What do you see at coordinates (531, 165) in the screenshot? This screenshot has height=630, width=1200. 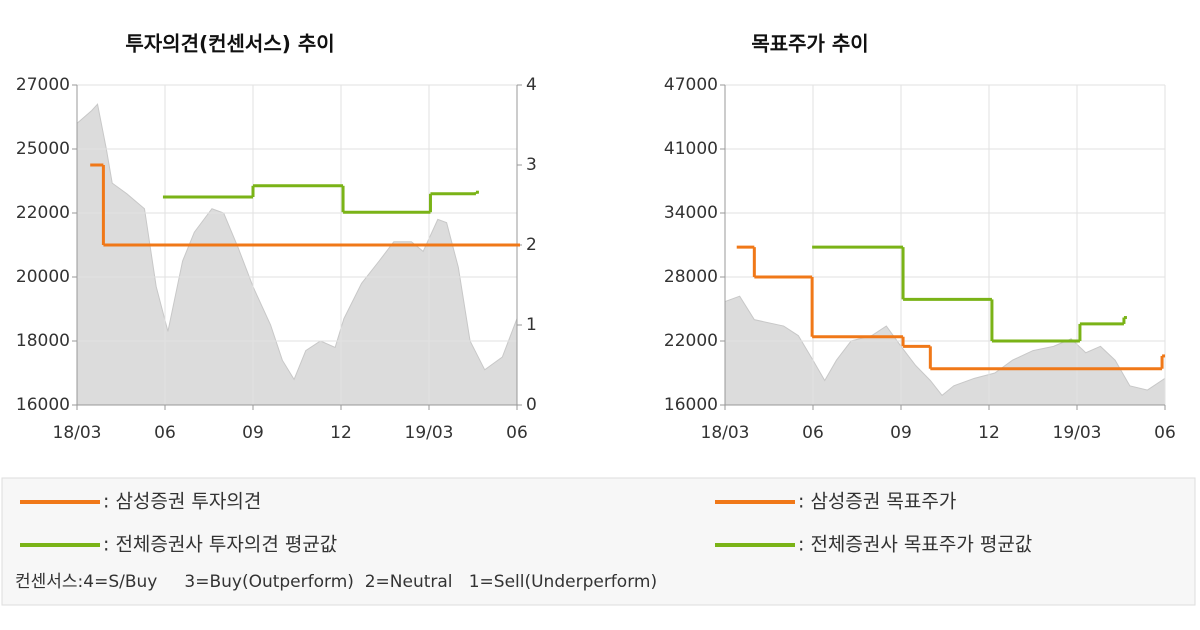 I see `y2-tick-label: 3` at bounding box center [531, 165].